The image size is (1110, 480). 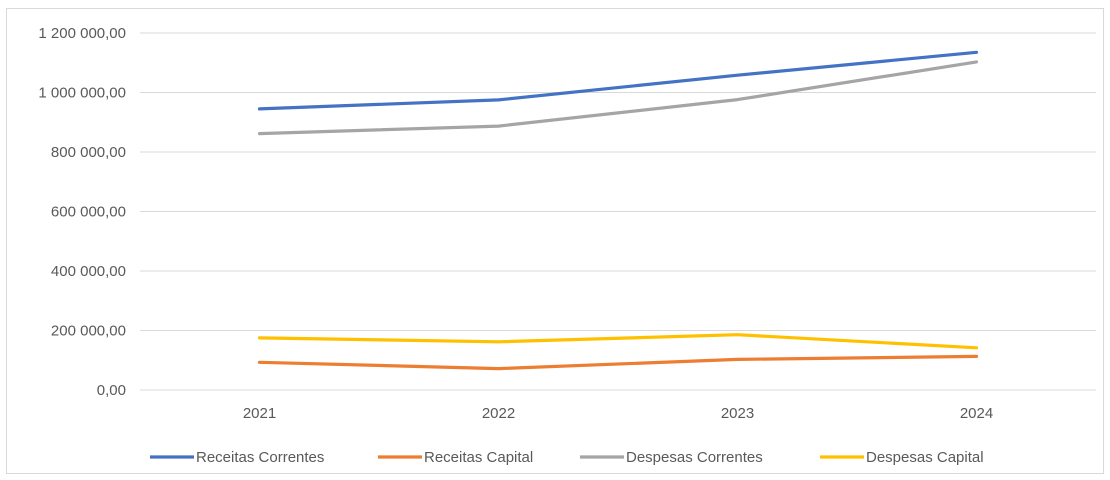 What do you see at coordinates (88, 271) in the screenshot?
I see `y-tick-label: 400 000,00` at bounding box center [88, 271].